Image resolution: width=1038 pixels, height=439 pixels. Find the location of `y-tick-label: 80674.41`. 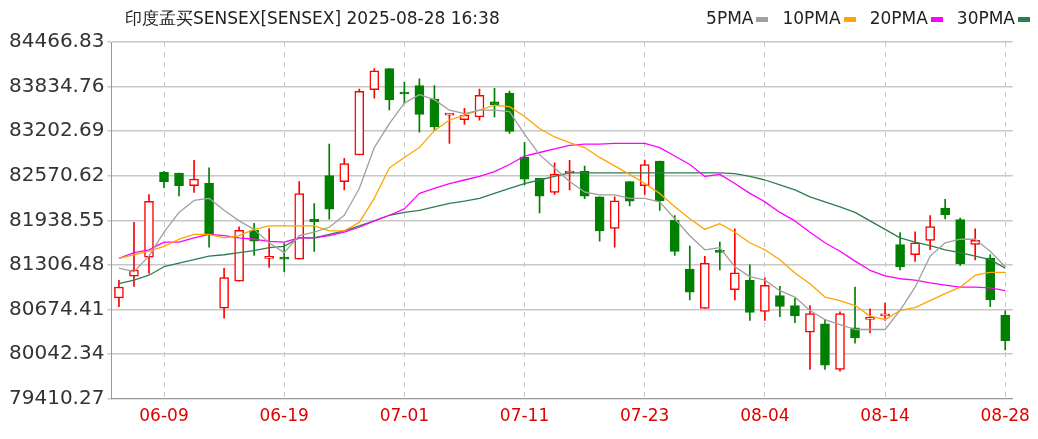

y-tick-label: 80674.41 is located at coordinates (56, 307).